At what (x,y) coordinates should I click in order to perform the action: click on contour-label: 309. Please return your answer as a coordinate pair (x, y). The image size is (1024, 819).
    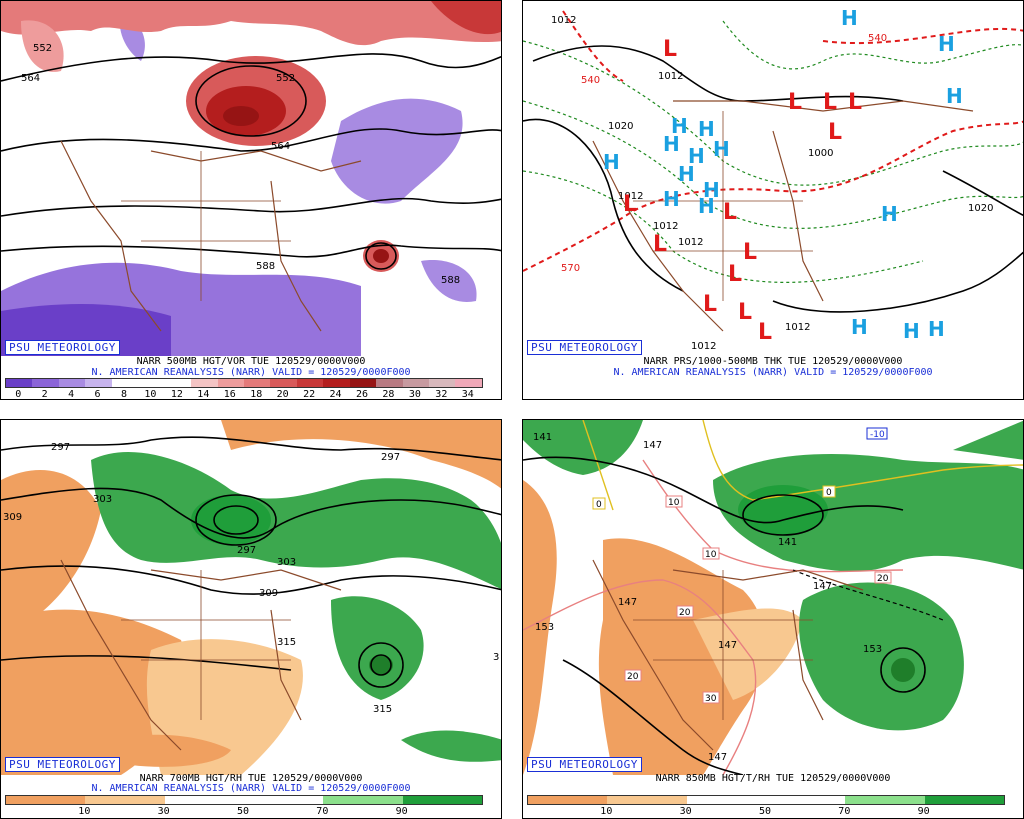
    Looking at the image, I should click on (12, 517).